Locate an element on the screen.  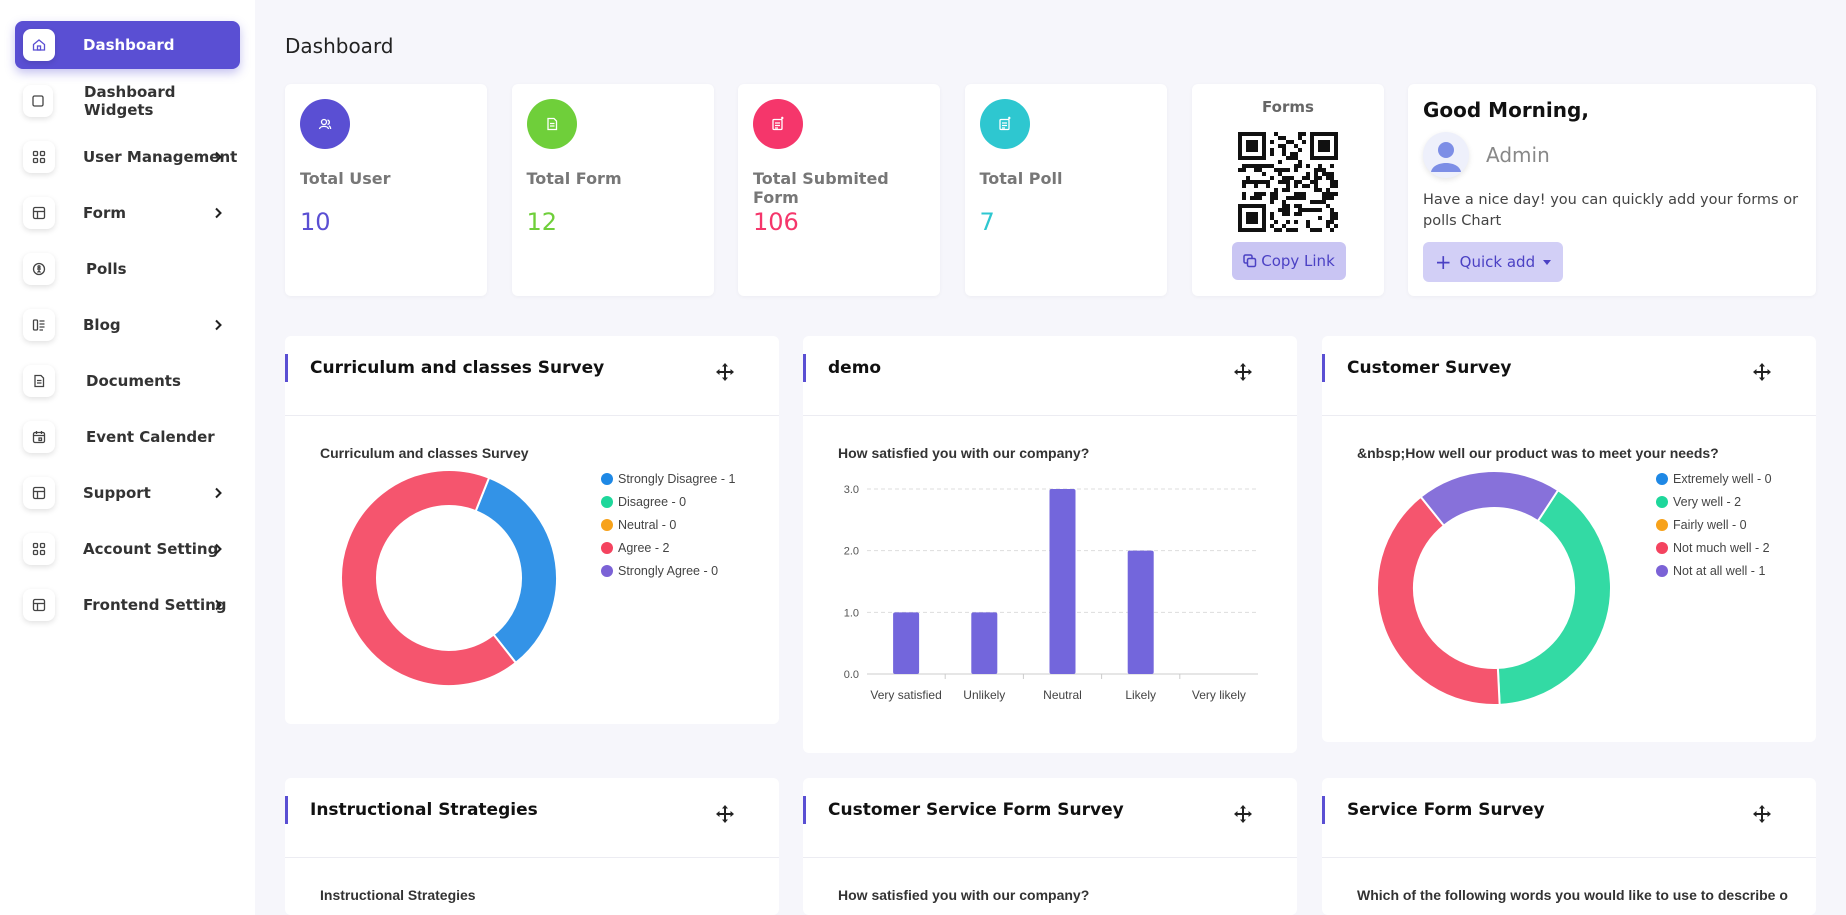
widget-title: demo is located at coordinates (855, 368).